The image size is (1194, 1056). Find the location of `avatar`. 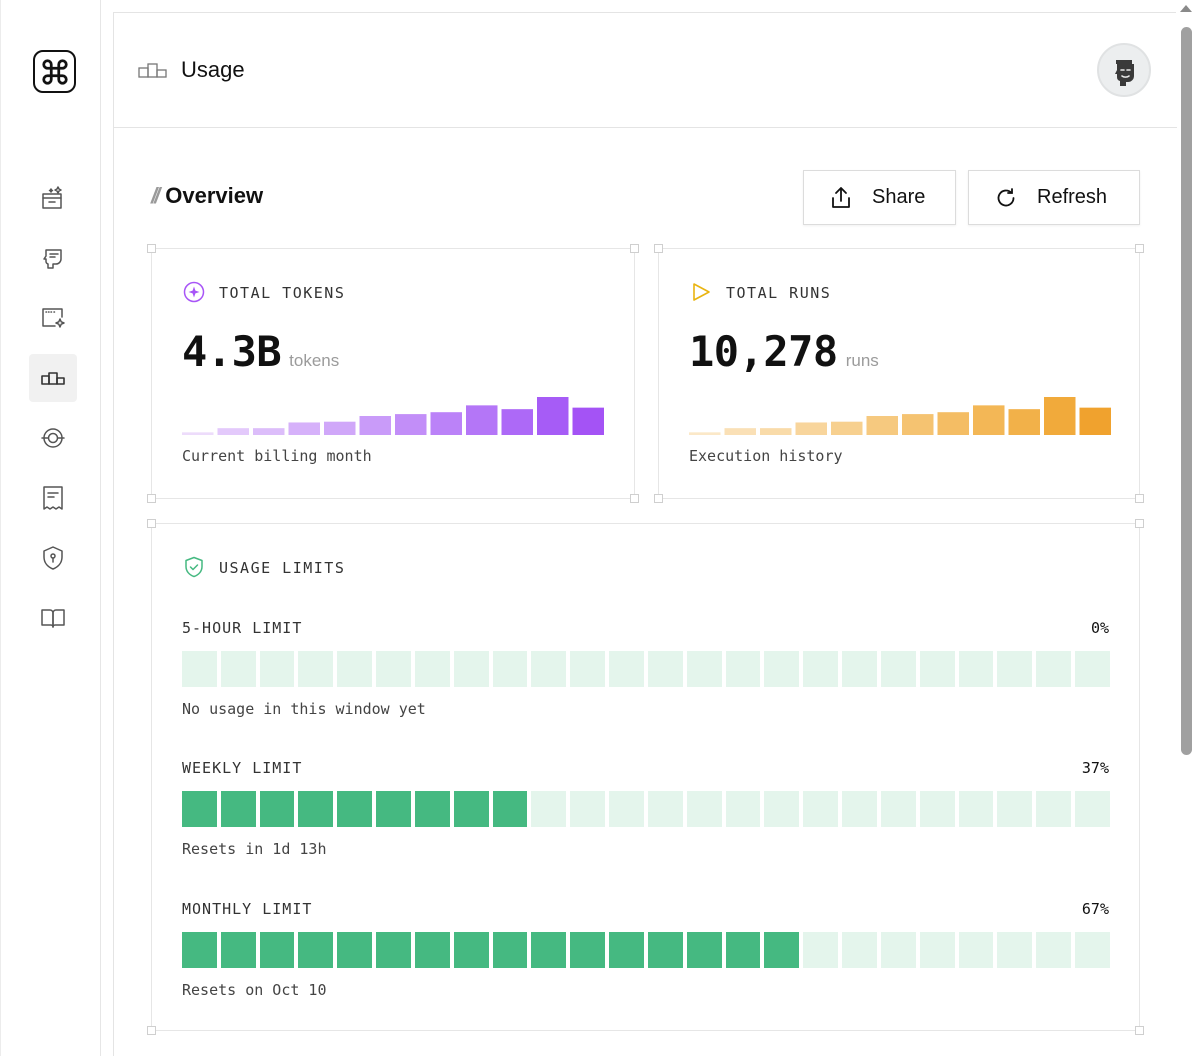

avatar is located at coordinates (1124, 70).